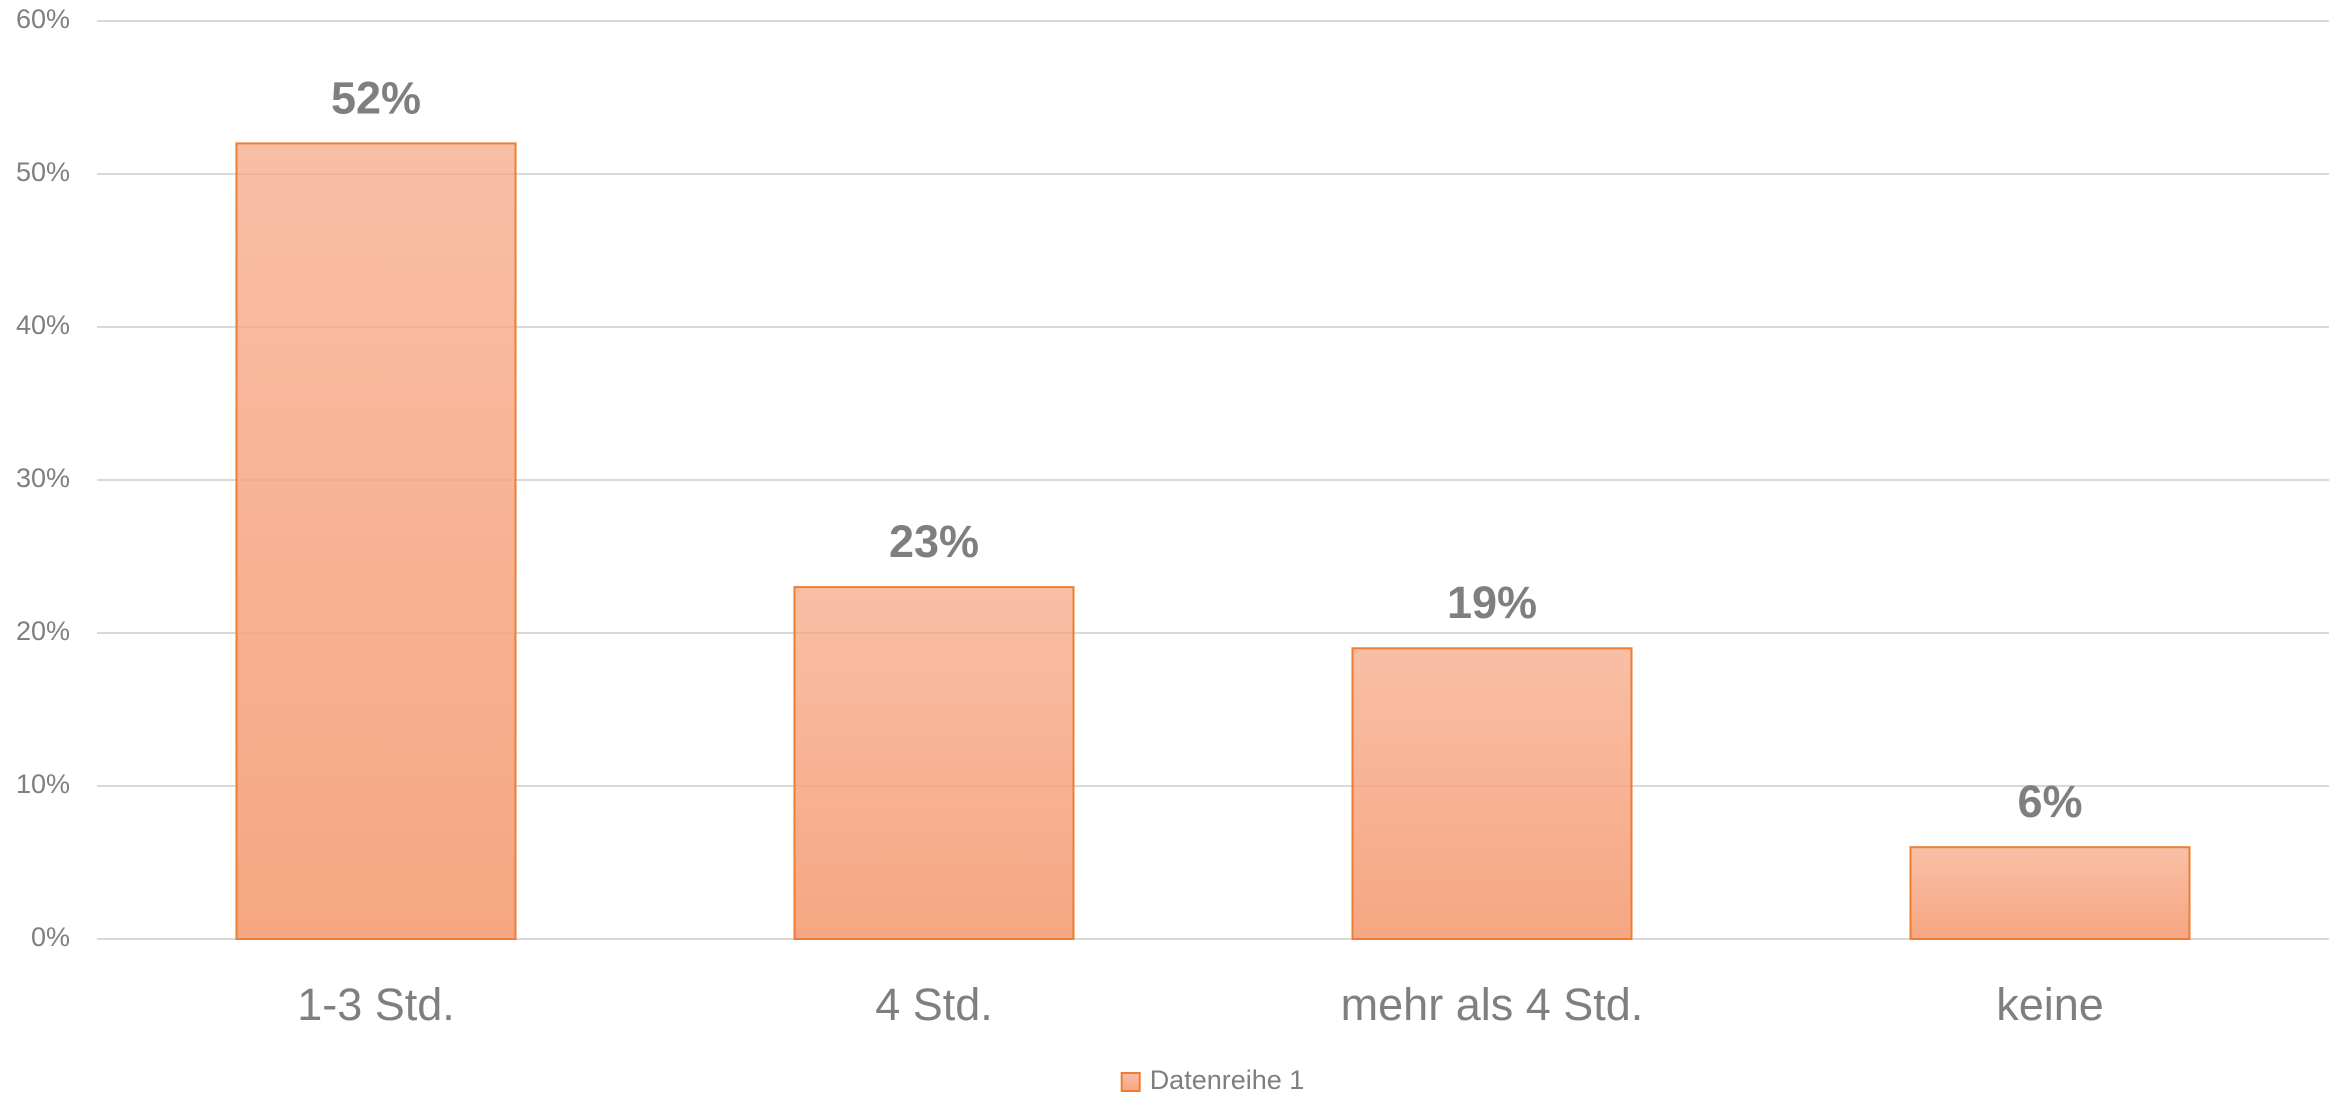 The image size is (2346, 1095). What do you see at coordinates (934, 1004) in the screenshot?
I see `x-tick-label: 4 Std.` at bounding box center [934, 1004].